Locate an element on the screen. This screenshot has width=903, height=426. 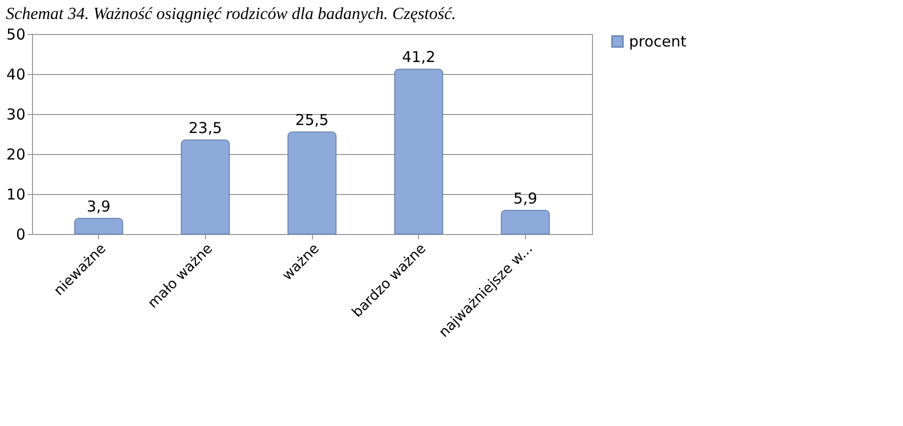
data-label: 3,9 is located at coordinates (98, 206).